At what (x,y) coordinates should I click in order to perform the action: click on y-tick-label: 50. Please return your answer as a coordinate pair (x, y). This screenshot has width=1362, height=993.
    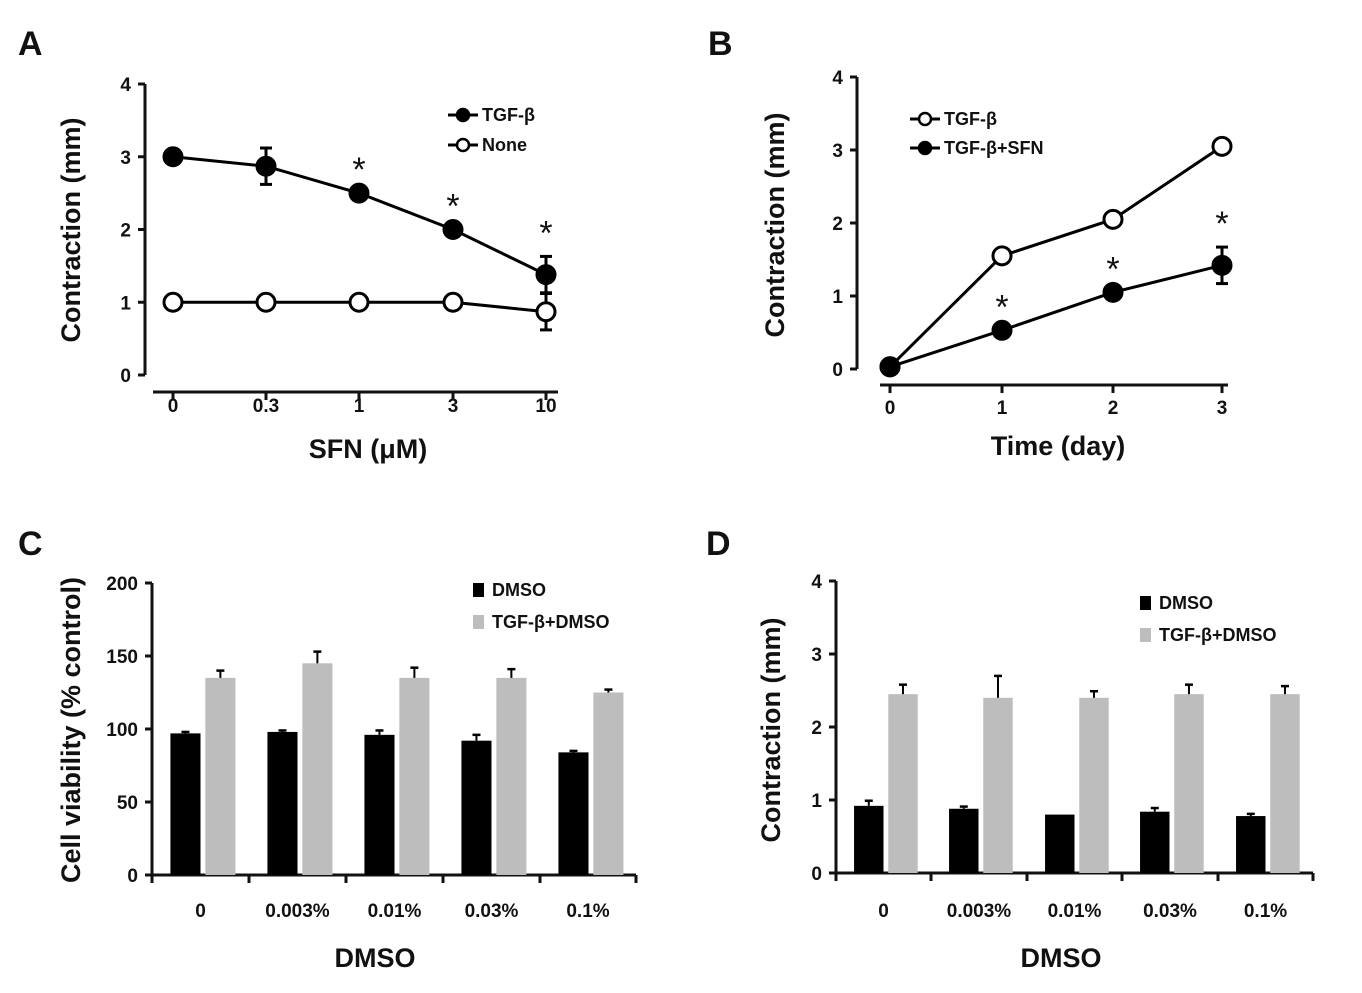
    Looking at the image, I should click on (127, 803).